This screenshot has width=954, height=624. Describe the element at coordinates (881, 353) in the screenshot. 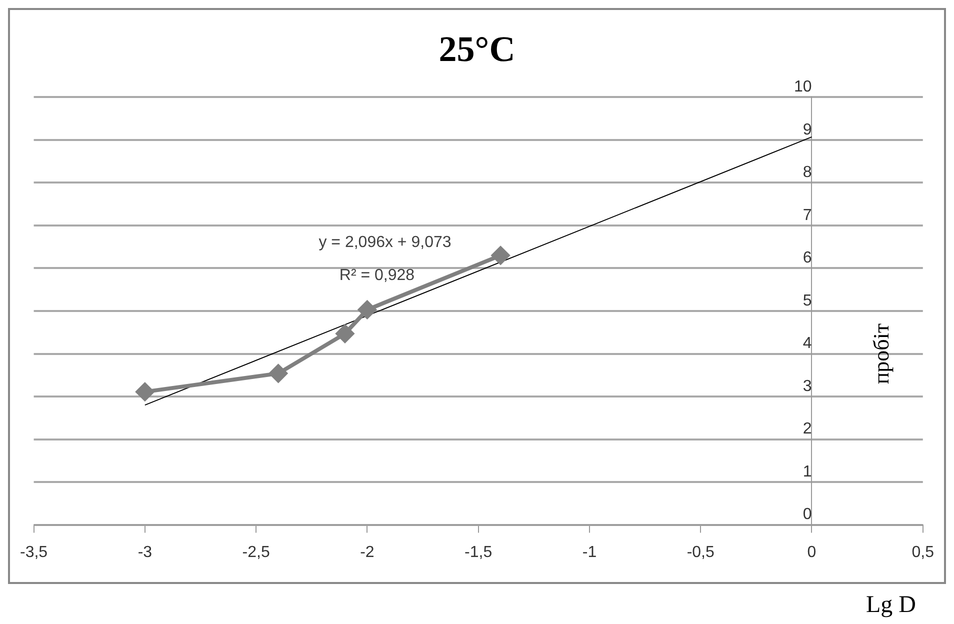

I see `y-axis-title: пробіт` at that location.